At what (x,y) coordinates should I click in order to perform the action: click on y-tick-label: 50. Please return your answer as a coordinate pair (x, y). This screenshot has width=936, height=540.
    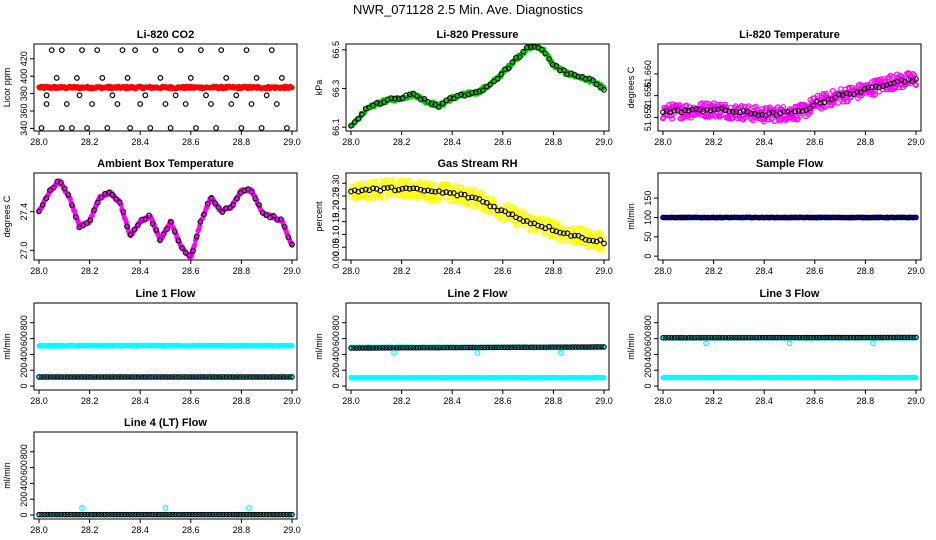
    Looking at the image, I should click on (648, 237).